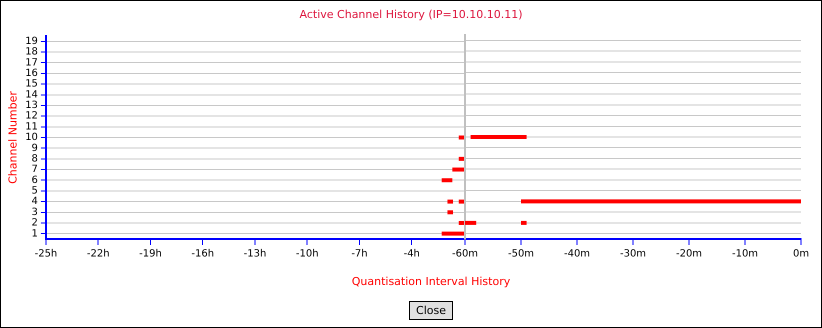  I want to click on y-tick-label: 9, so click(35, 148).